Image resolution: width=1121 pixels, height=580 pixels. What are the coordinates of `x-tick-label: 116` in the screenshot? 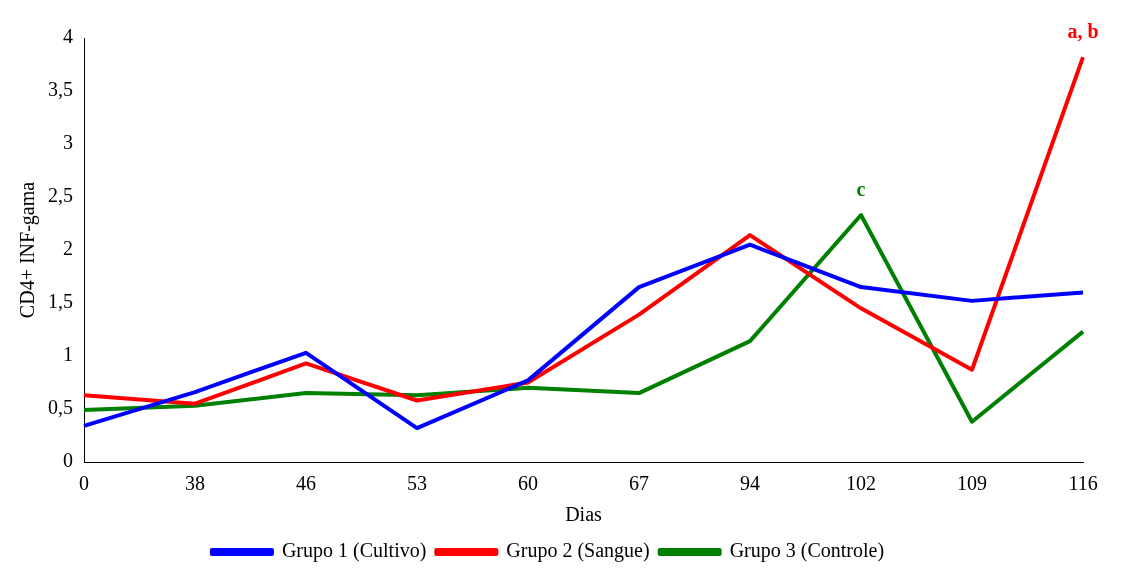 It's located at (1083, 483).